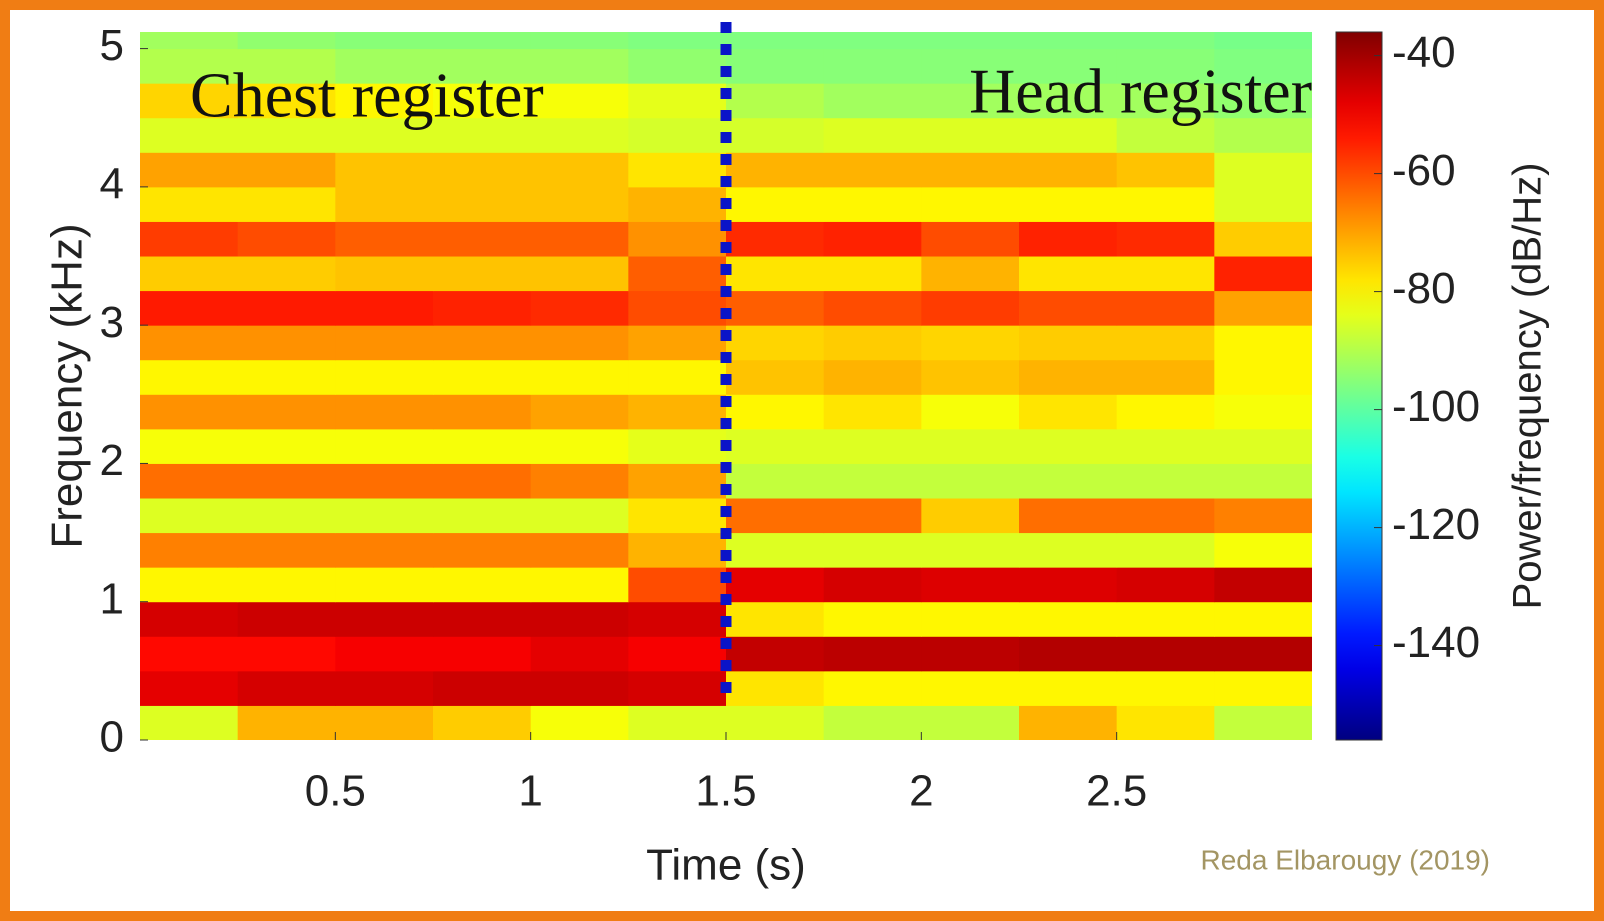  What do you see at coordinates (112, 45) in the screenshot?
I see `y-tick-label: 5` at bounding box center [112, 45].